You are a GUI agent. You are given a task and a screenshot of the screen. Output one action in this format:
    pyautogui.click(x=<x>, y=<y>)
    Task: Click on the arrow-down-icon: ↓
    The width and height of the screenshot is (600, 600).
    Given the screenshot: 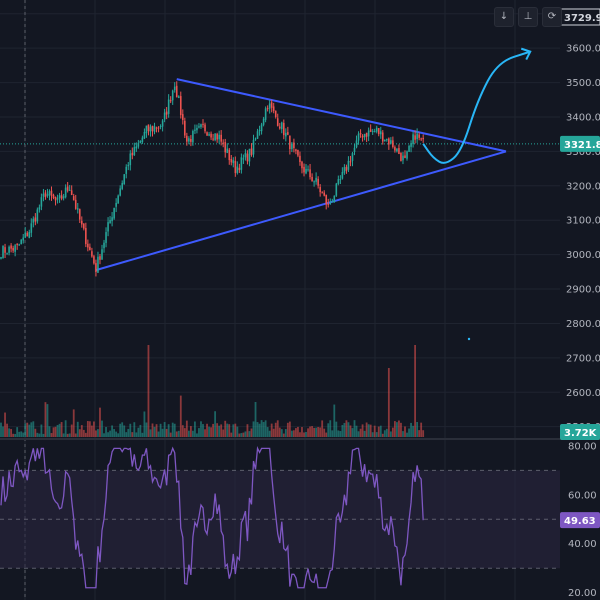 What is the action you would take?
    pyautogui.click(x=504, y=17)
    